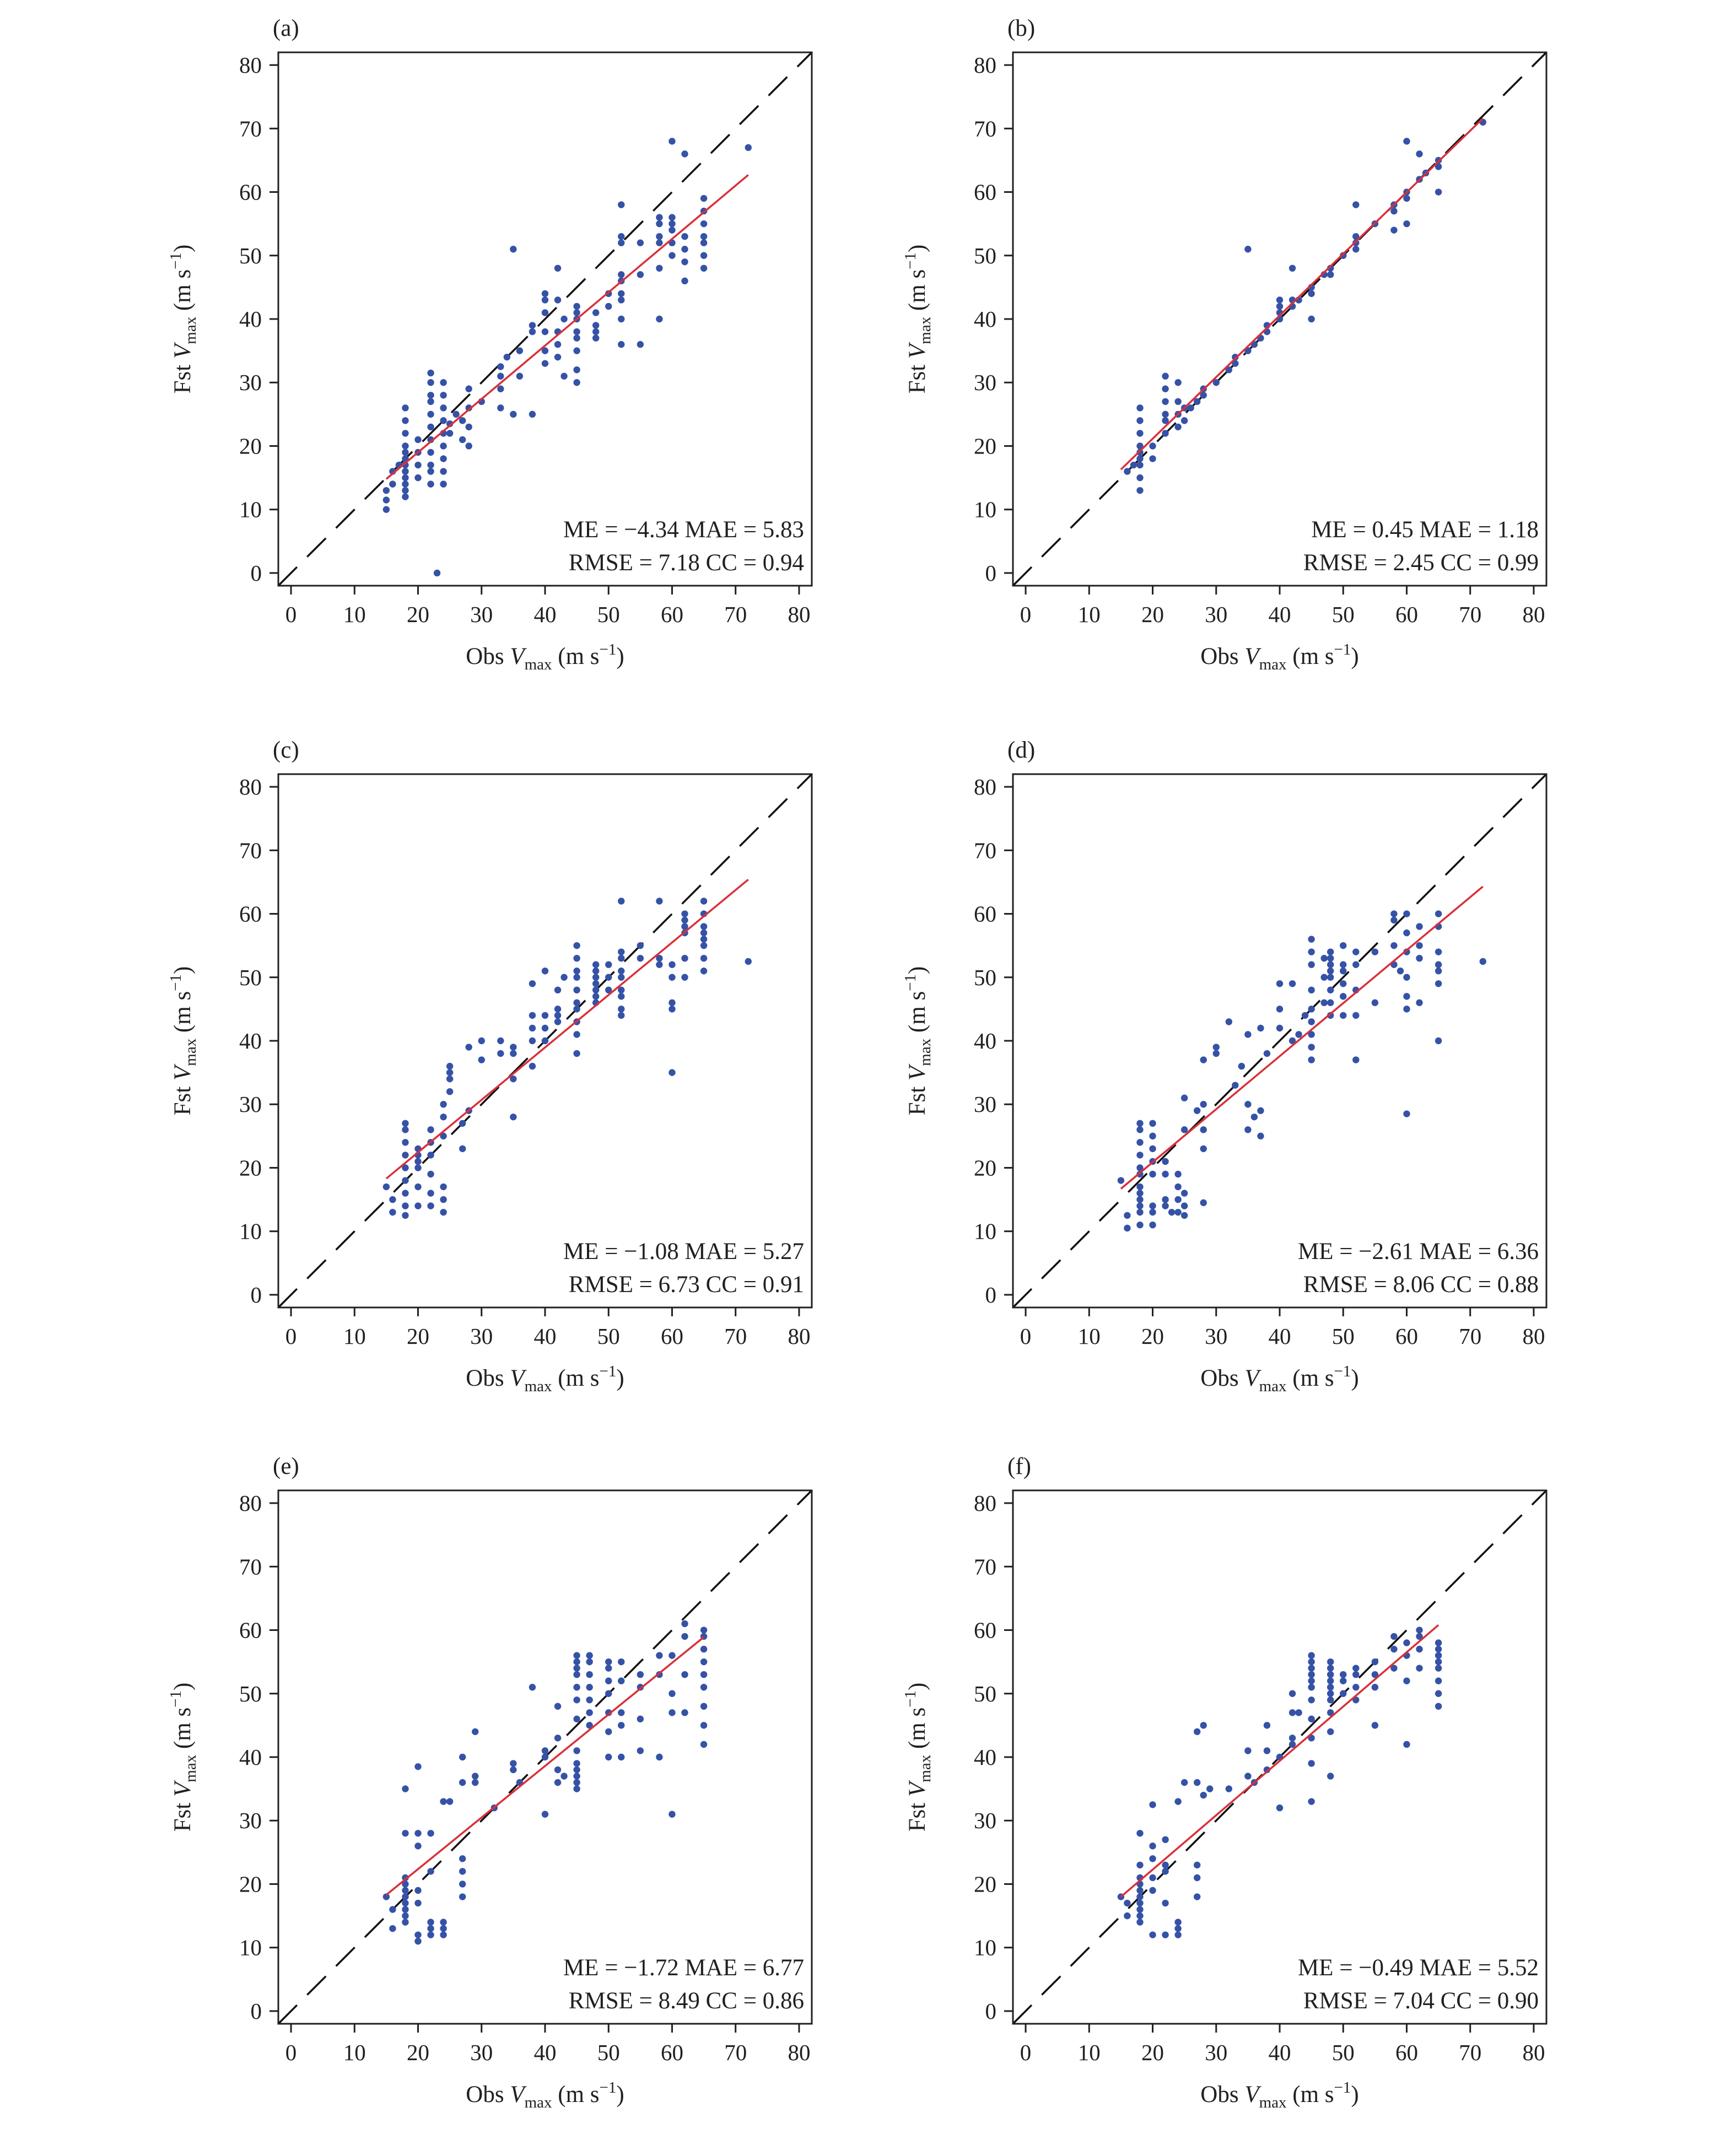  What do you see at coordinates (686, 1285) in the screenshot?
I see `stats-text: RMSE = 6.73 CC = 0.91` at bounding box center [686, 1285].